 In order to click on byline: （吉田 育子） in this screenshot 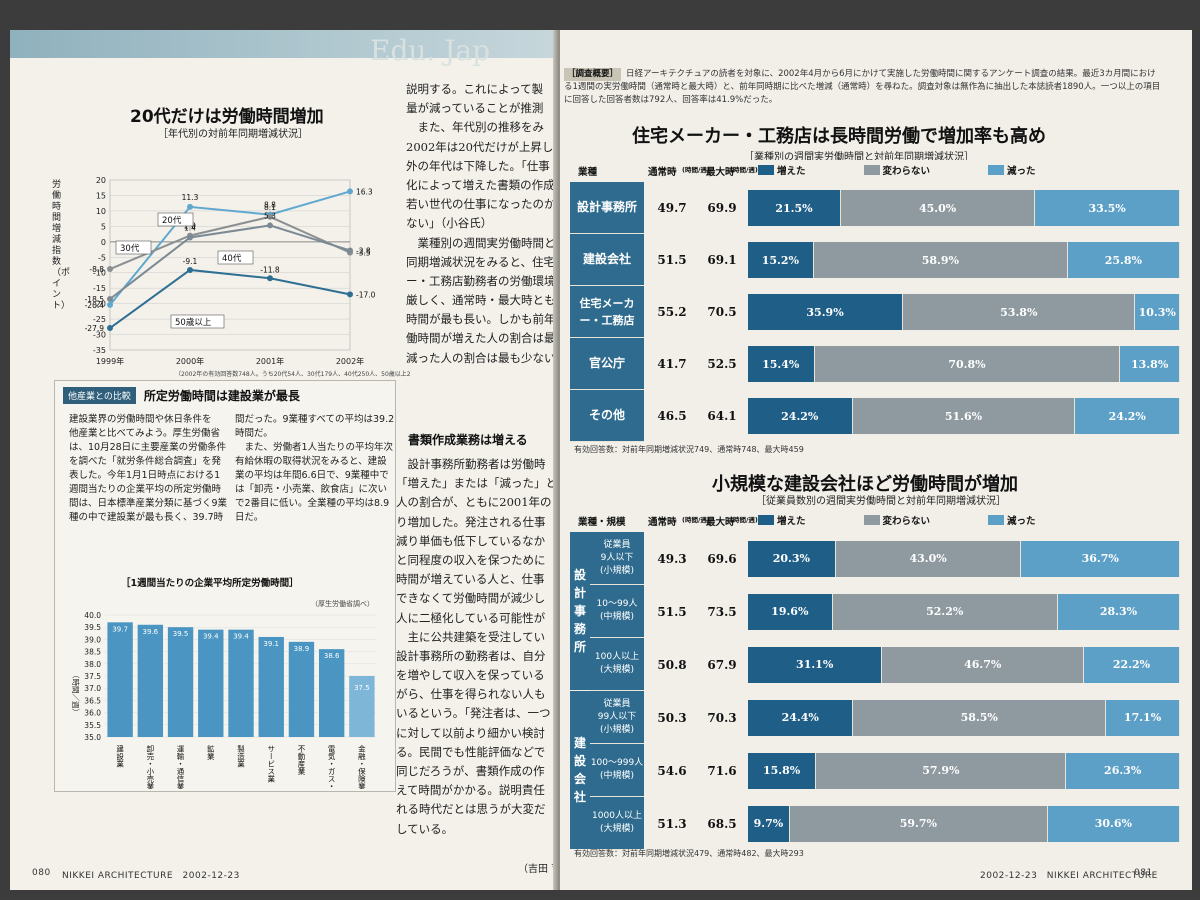, I will do `click(538, 869)`.